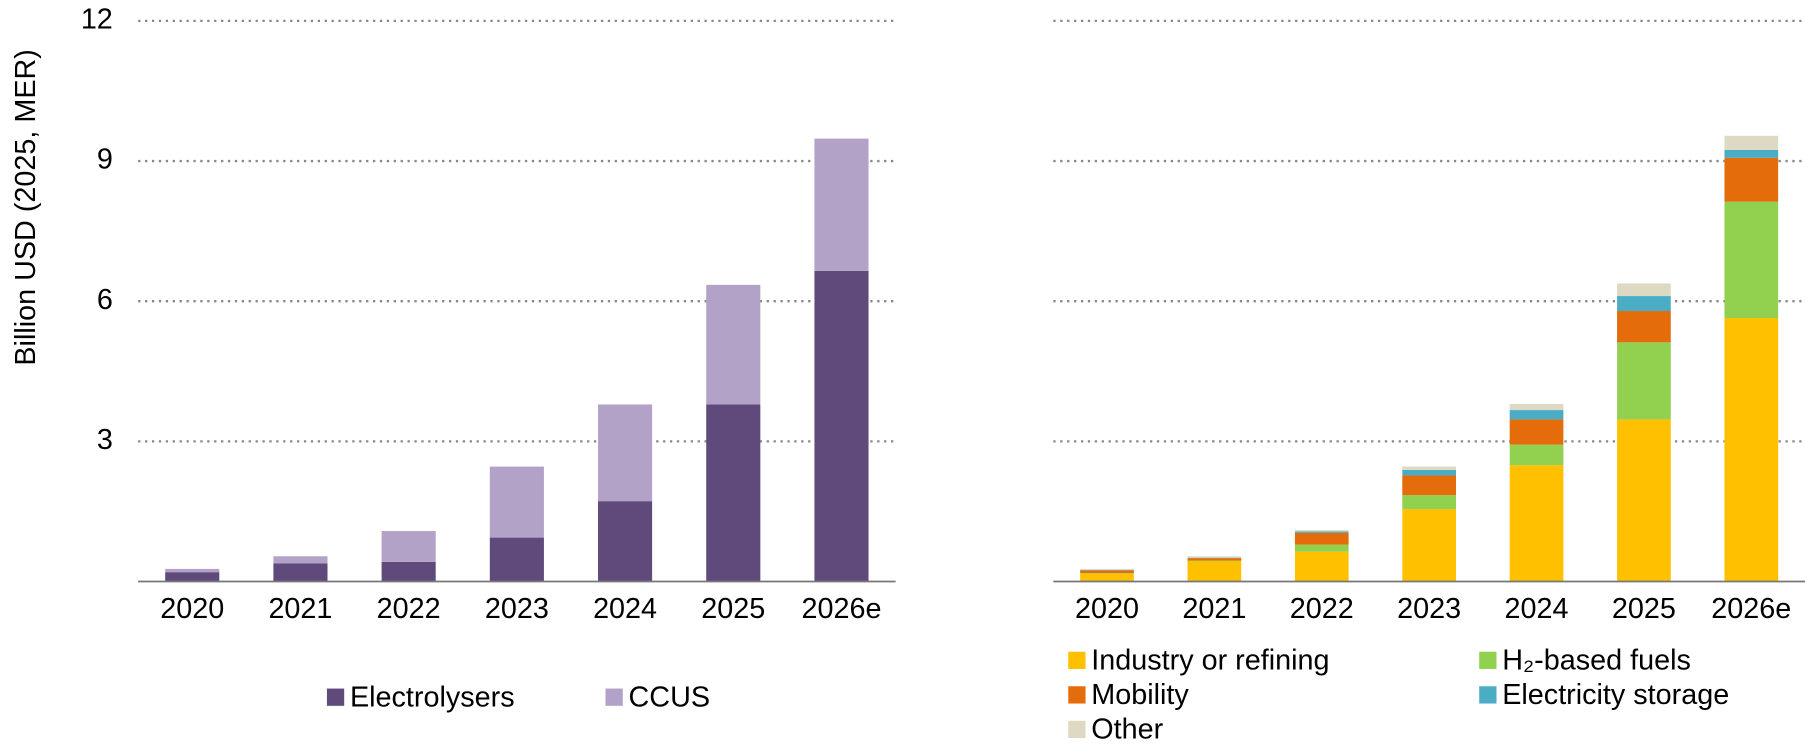 The width and height of the screenshot is (1805, 744). What do you see at coordinates (1596, 661) in the screenshot?
I see `legend-label: H₂-based fuels` at bounding box center [1596, 661].